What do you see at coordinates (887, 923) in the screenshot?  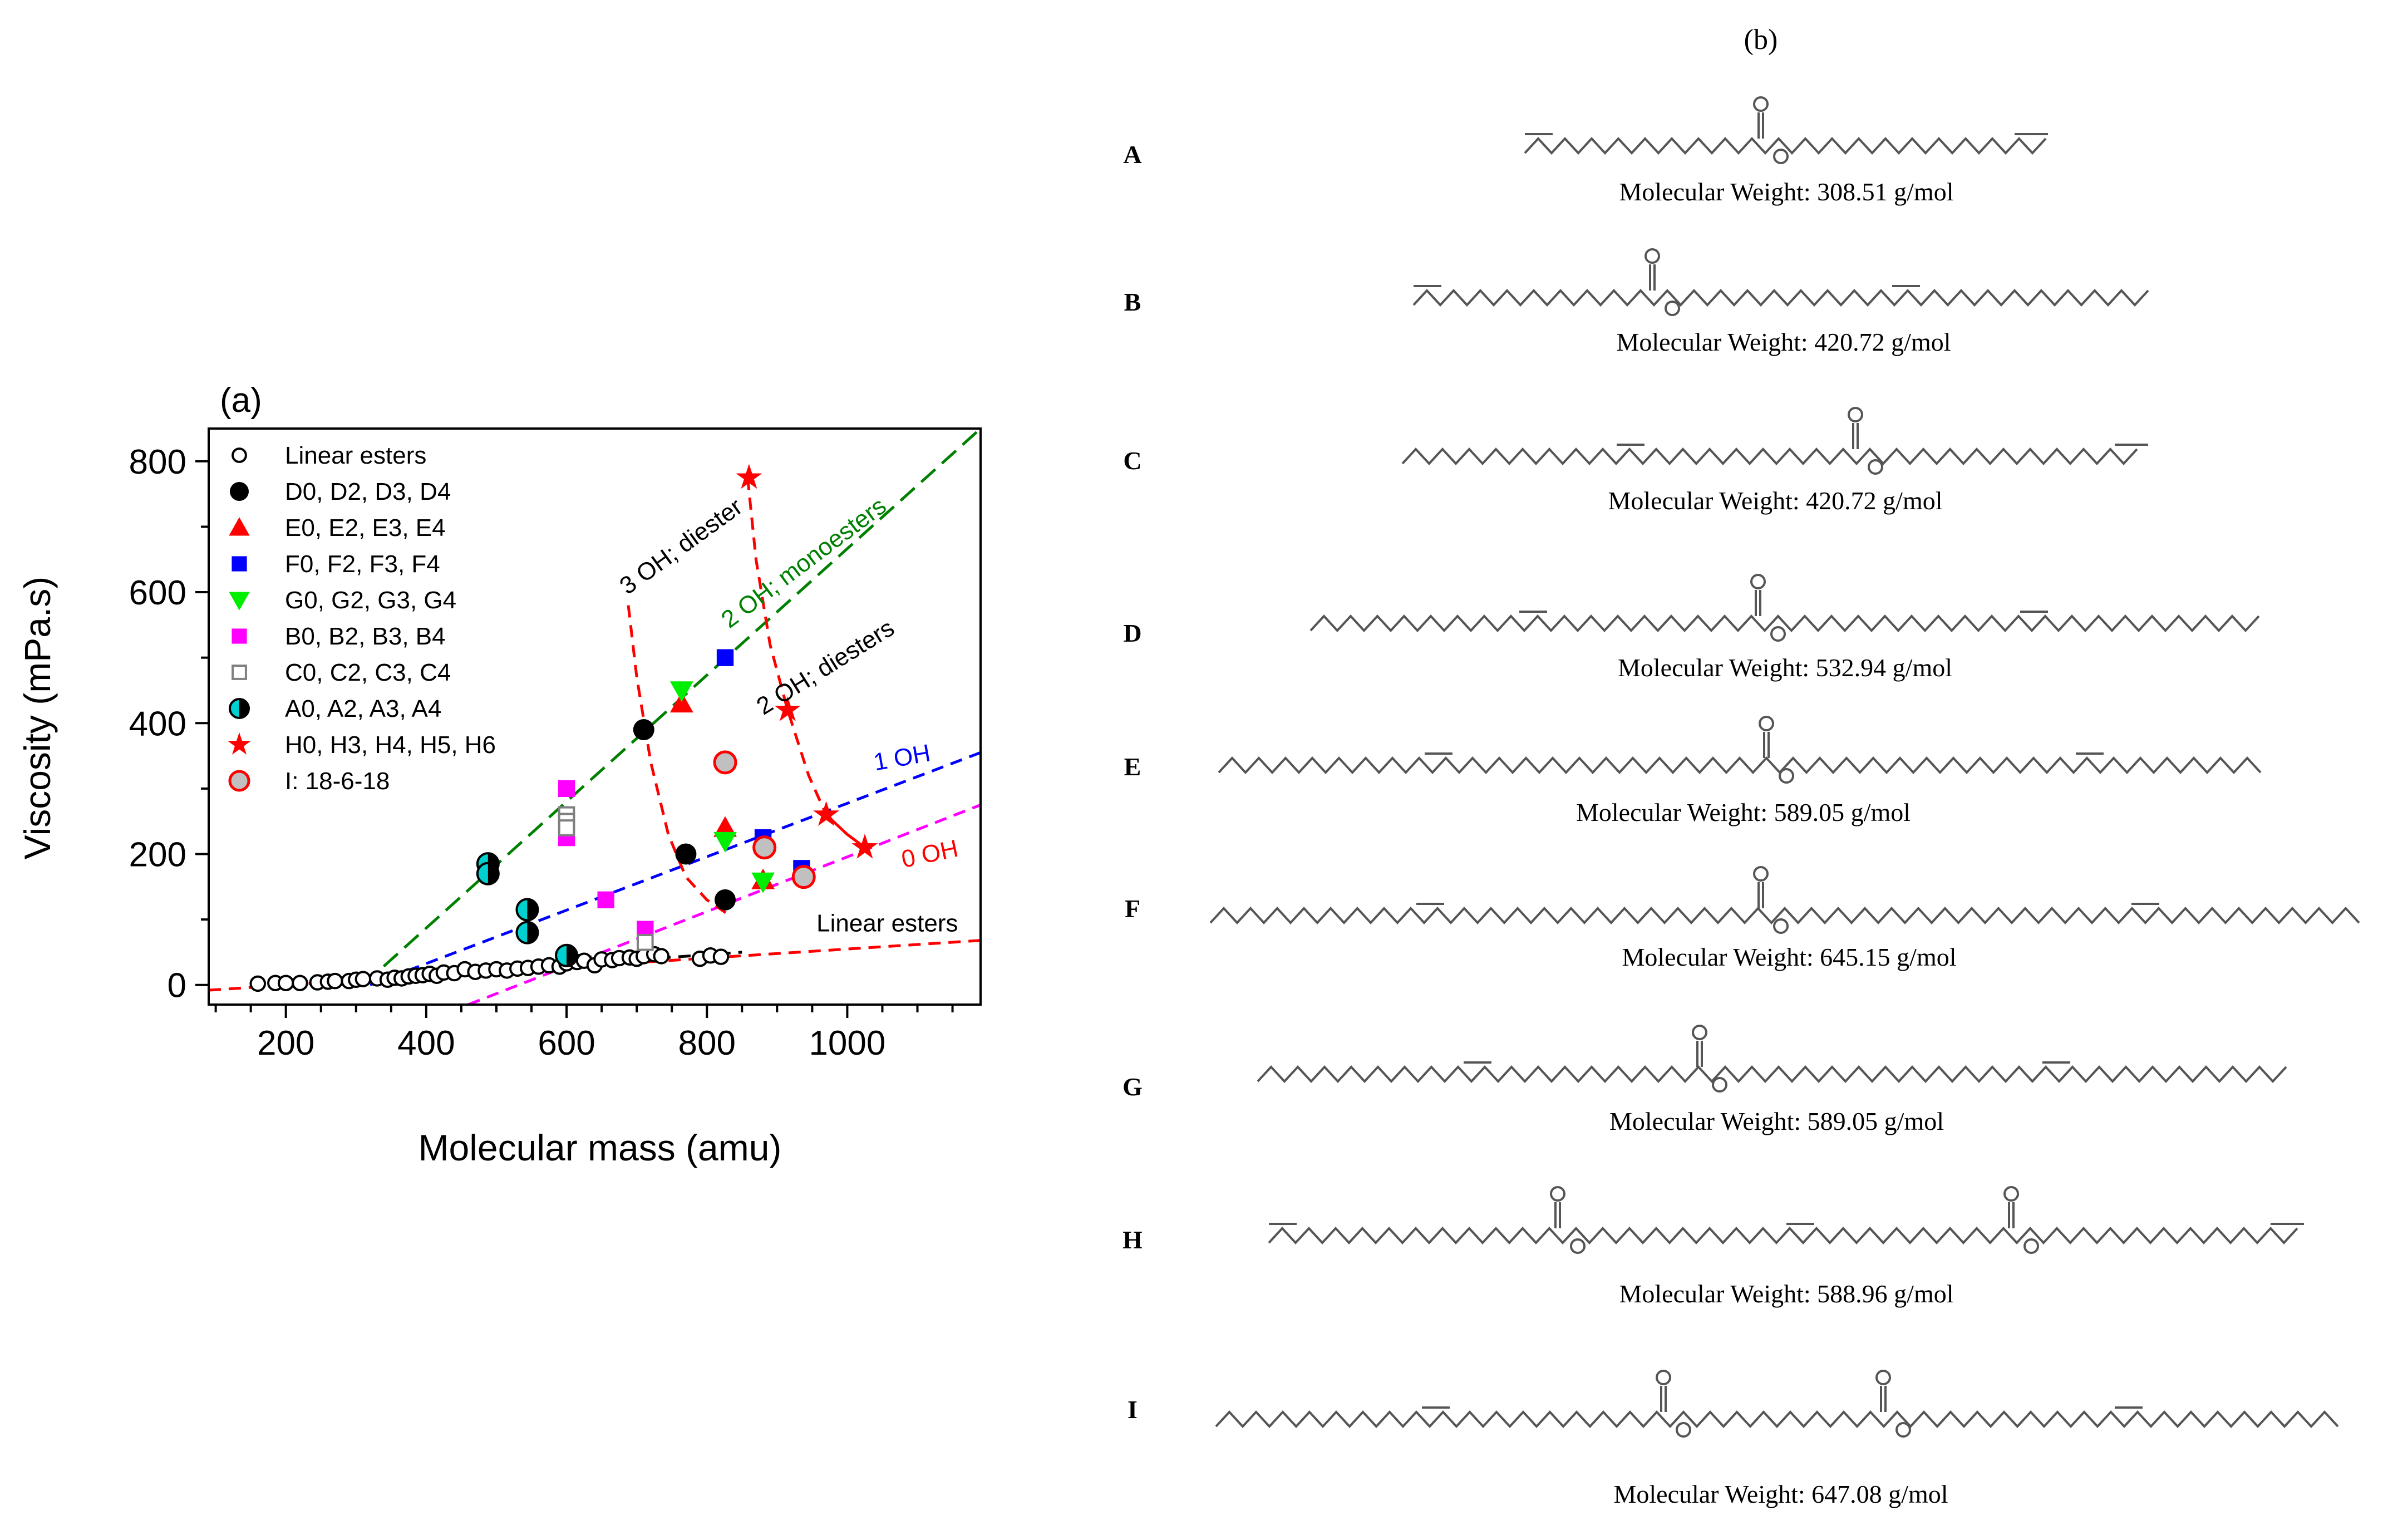 I see `annotation-5: Linear esters` at bounding box center [887, 923].